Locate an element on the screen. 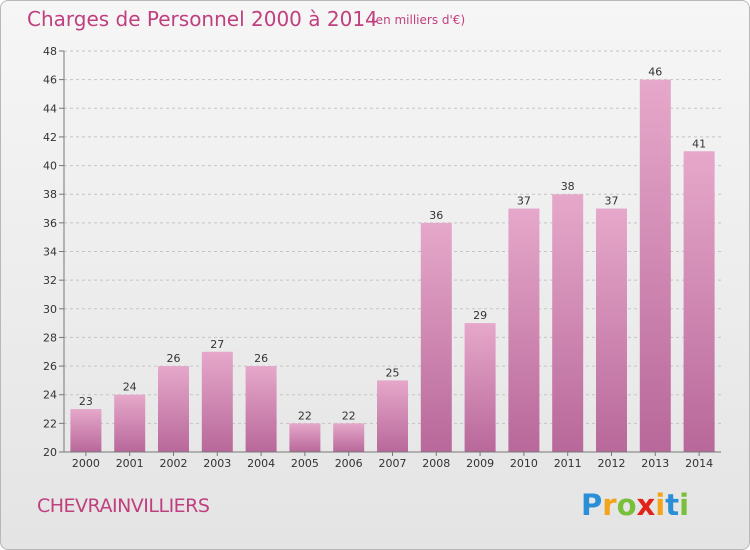  data-label: 41 is located at coordinates (699, 143).